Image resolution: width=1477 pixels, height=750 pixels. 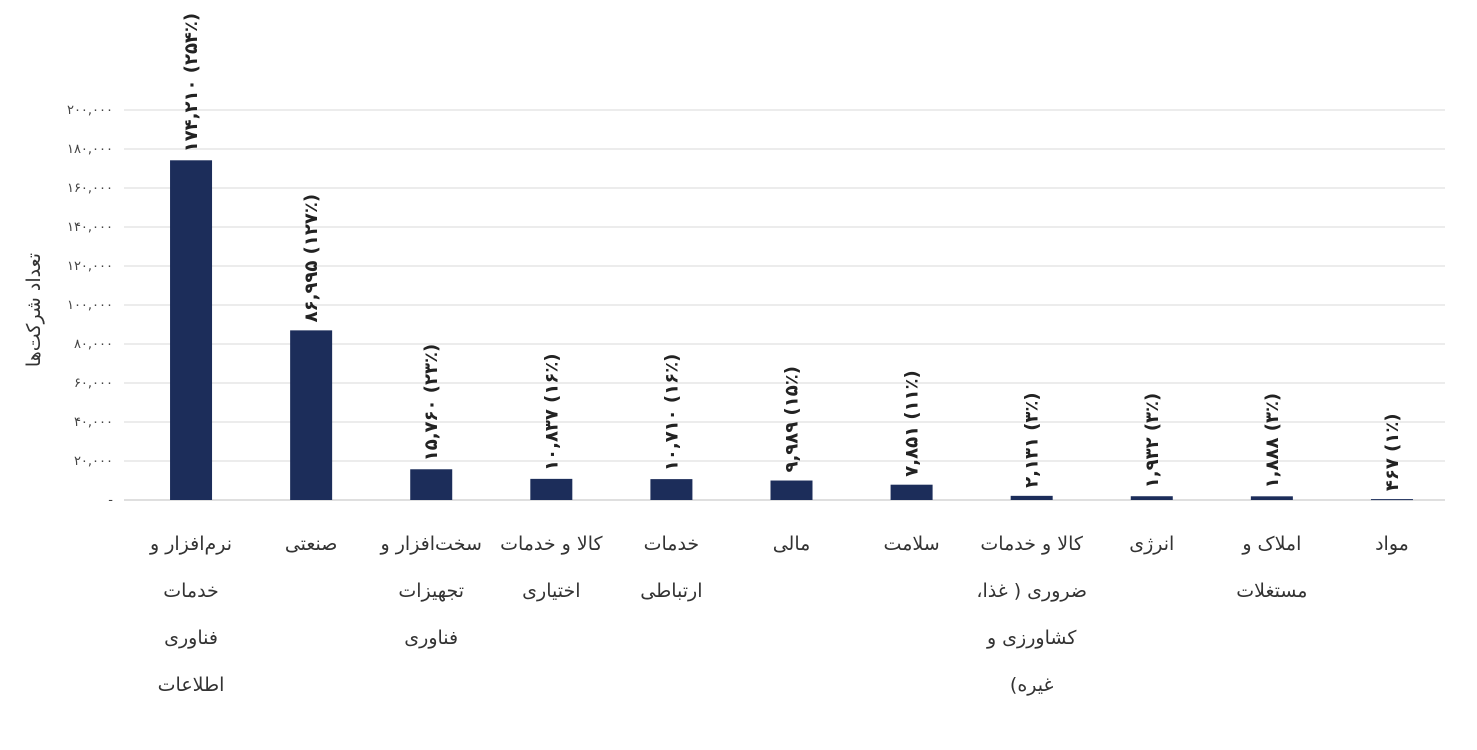 I want to click on category-label-line: سخت‌افزار و, so click(x=431, y=544).